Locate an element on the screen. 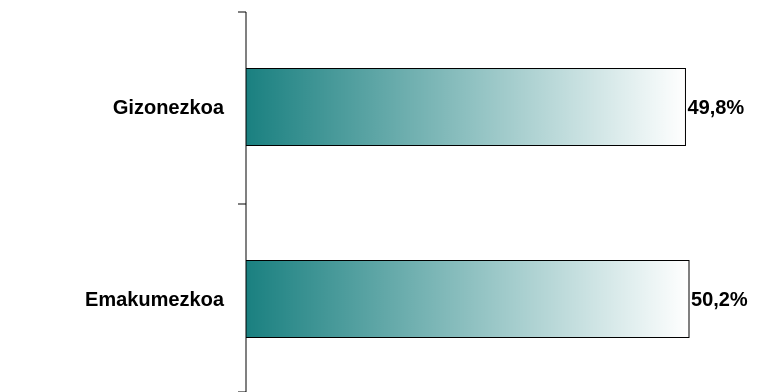  value-label: 49,8% is located at coordinates (715, 108).